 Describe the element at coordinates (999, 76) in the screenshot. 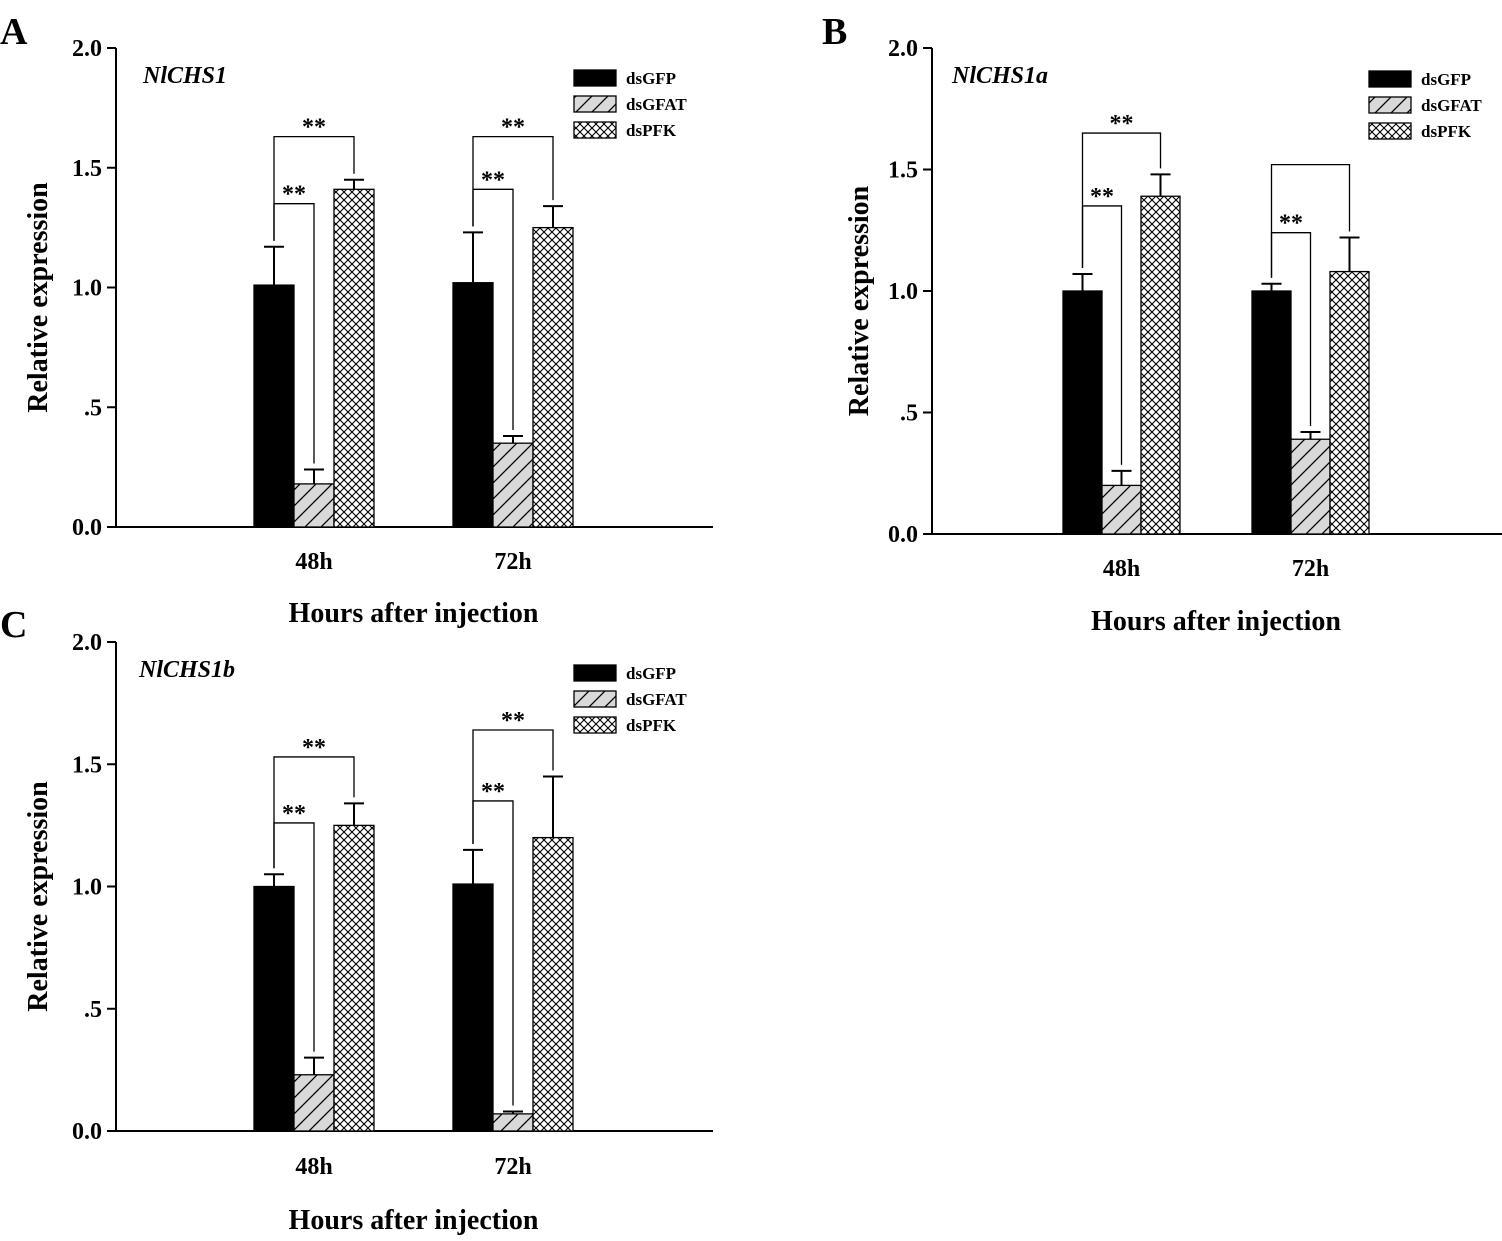

I see `gene-name: NlCHS1a` at that location.